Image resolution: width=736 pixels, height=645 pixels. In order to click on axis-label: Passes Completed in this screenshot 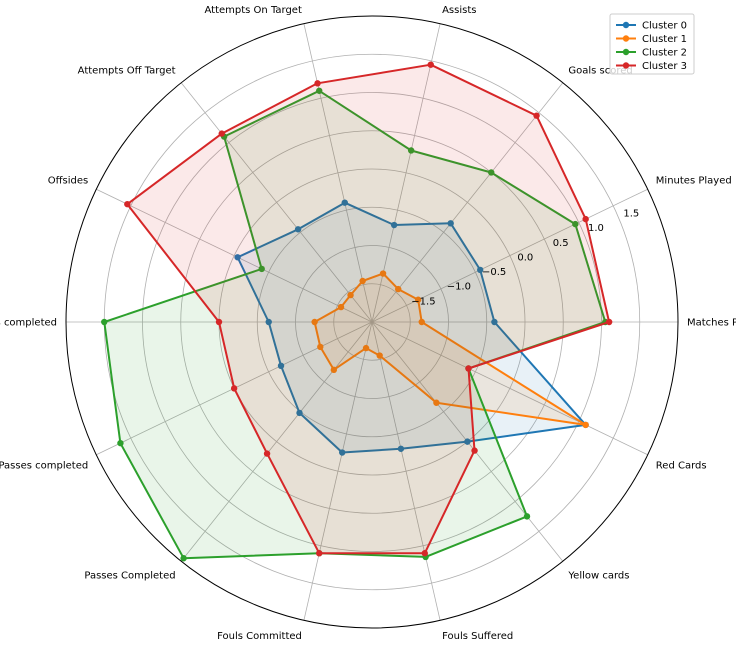, I will do `click(129, 575)`.